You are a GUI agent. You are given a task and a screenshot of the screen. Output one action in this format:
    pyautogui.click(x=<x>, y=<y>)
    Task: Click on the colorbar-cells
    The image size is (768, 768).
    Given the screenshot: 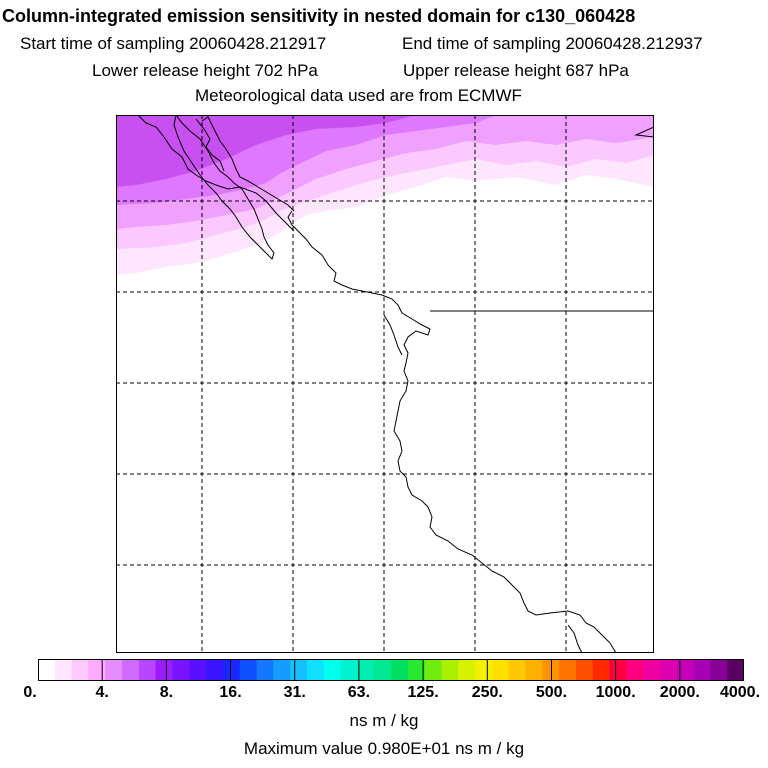 What is the action you would take?
    pyautogui.click(x=391, y=670)
    